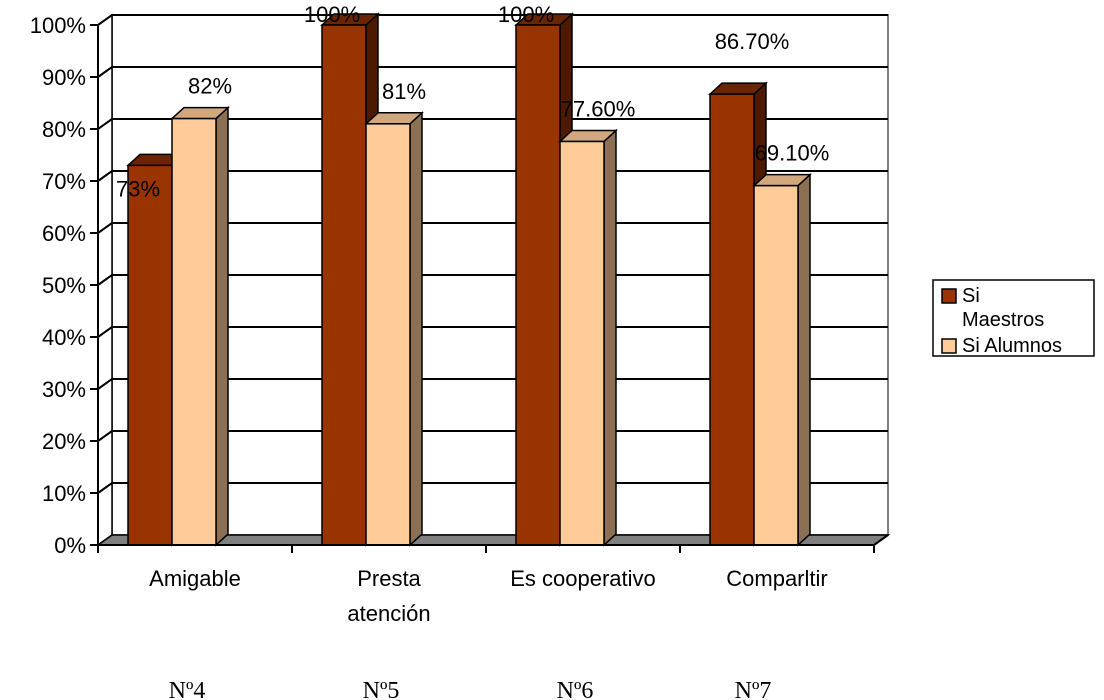  Describe the element at coordinates (187, 689) in the screenshot. I see `item-number-0: Nº4` at that location.